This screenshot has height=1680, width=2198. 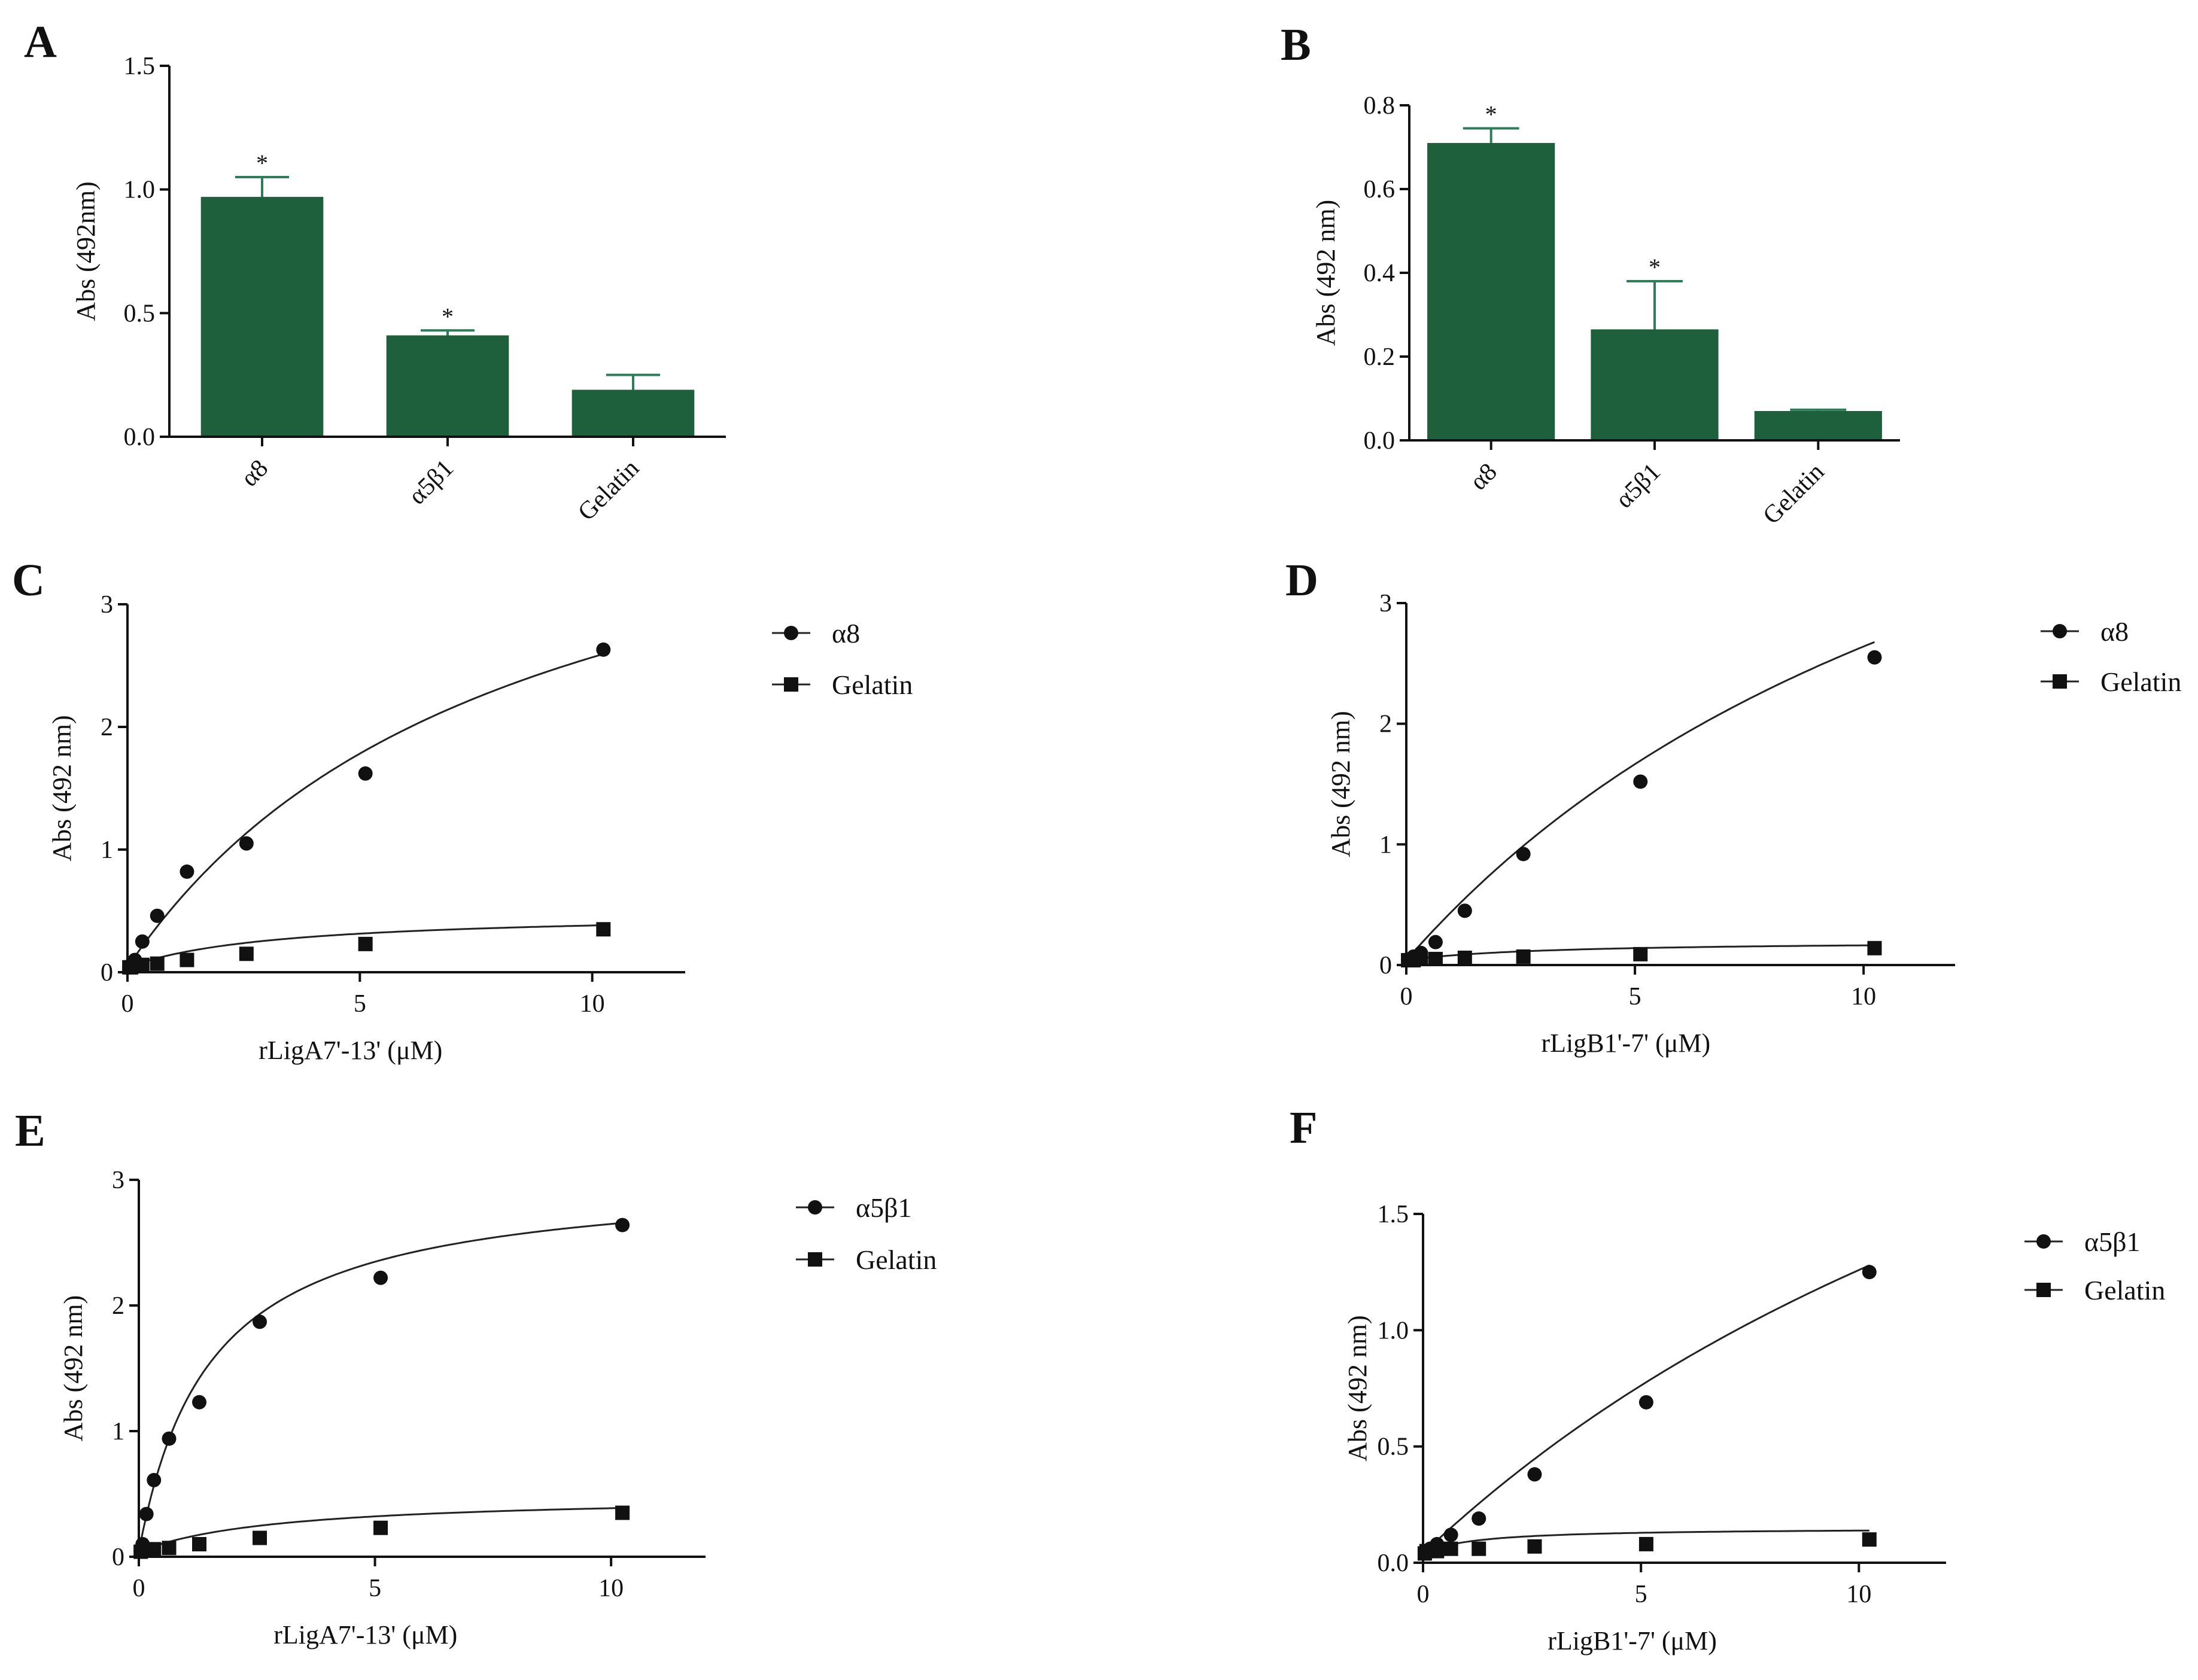 I want to click on panel-label-d: D, so click(x=1301, y=580).